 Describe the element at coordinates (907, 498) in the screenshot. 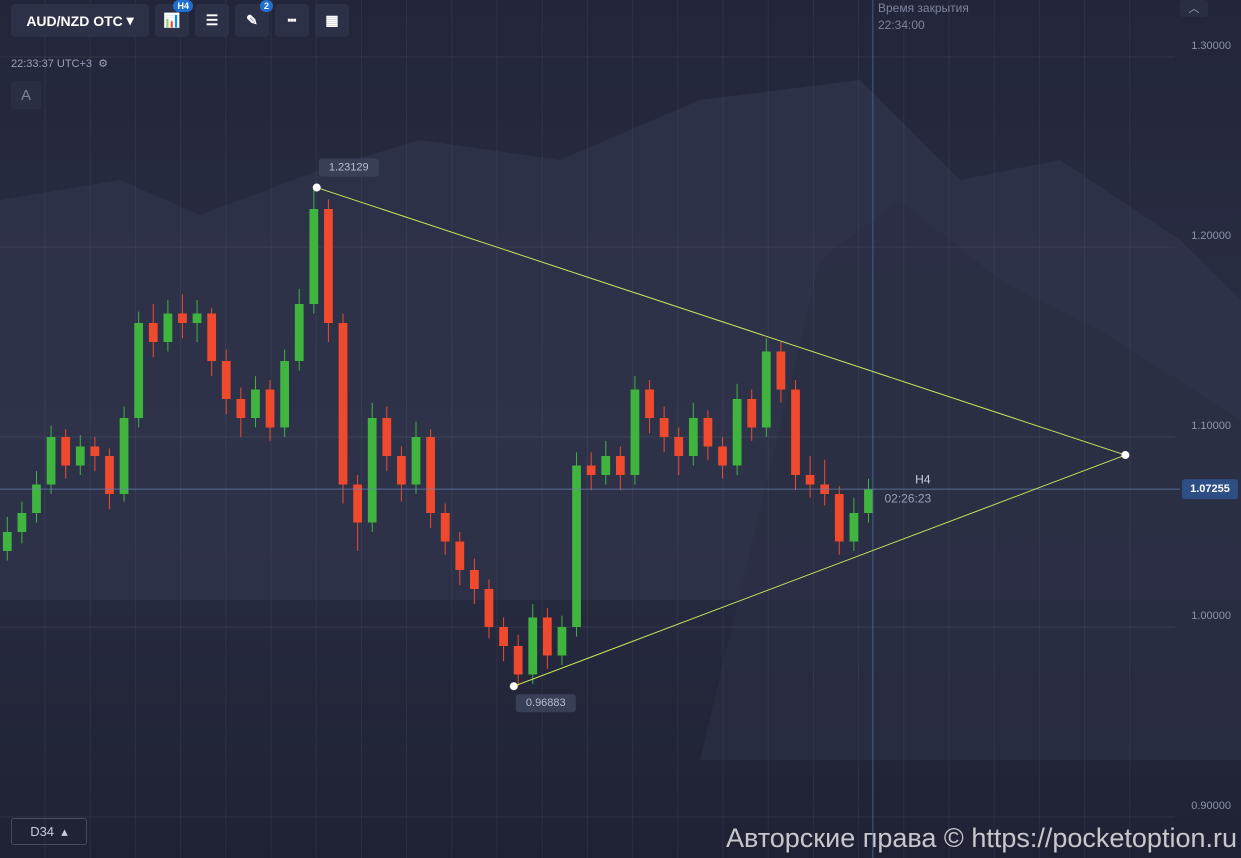

I see `timer-label: 02:26:23` at that location.